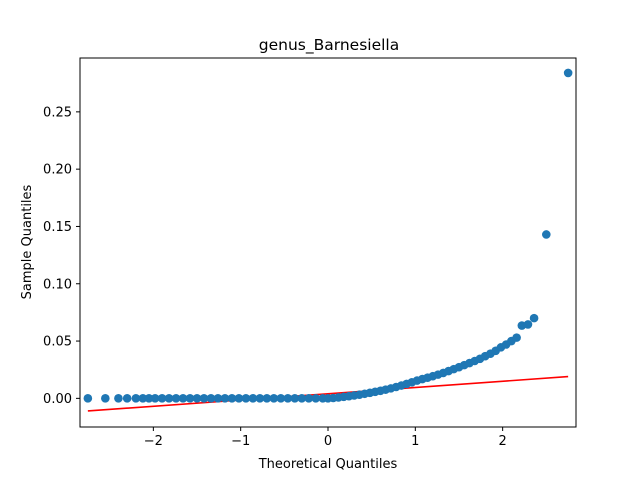 Image resolution: width=640 pixels, height=480 pixels. What do you see at coordinates (503, 441) in the screenshot?
I see `x-tick-label: 2` at bounding box center [503, 441].